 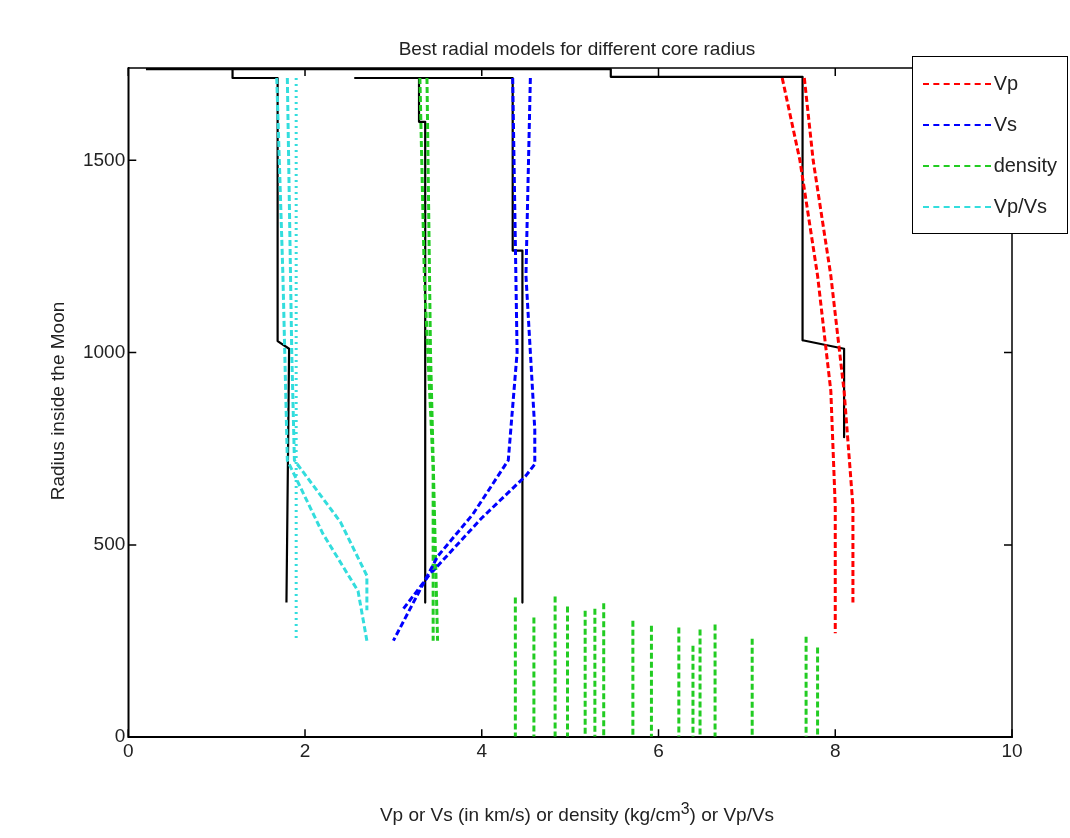 I want to click on y-axis-title: Radius inside the Moon, so click(x=58, y=401).